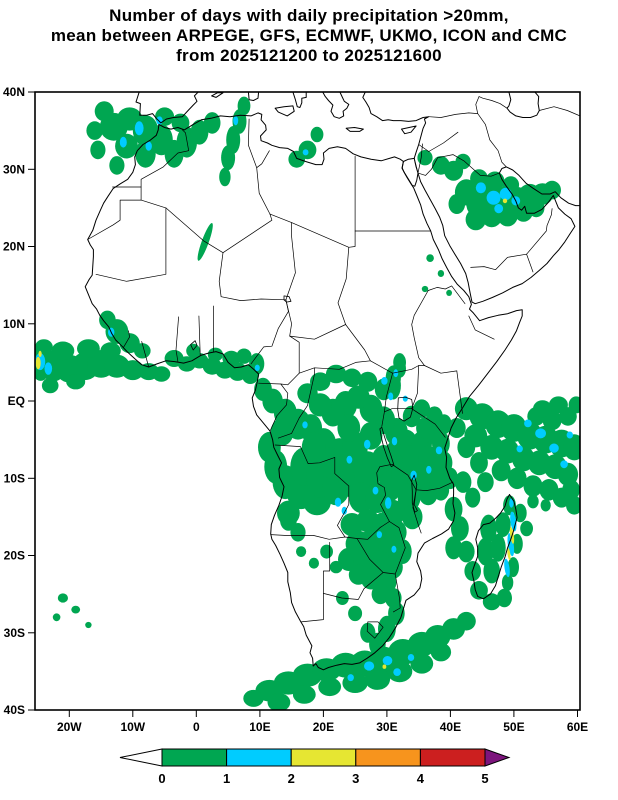  Describe the element at coordinates (14, 633) in the screenshot. I see `lat-tick-label: 30S` at that location.